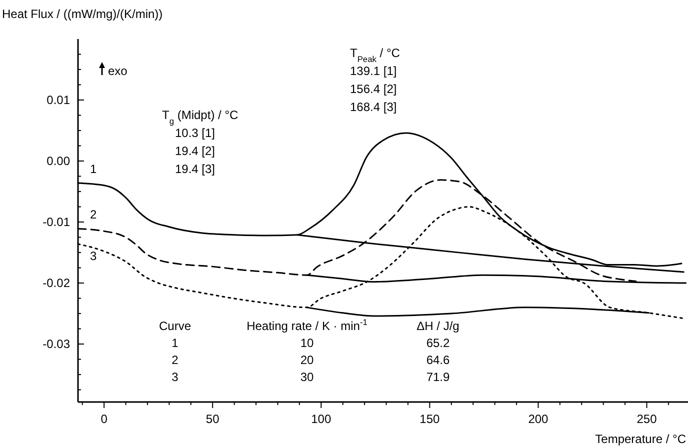 The width and height of the screenshot is (688, 448). Describe the element at coordinates (58, 161) in the screenshot. I see `y-tick-label: 0.00` at that location.